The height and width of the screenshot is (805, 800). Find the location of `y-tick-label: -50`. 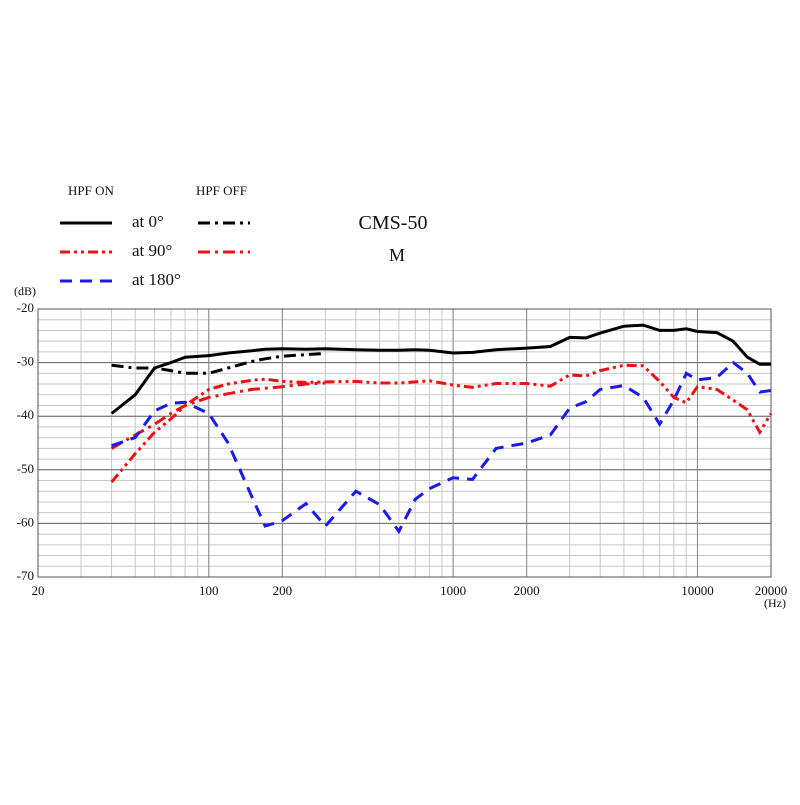

y-tick-label: -50 is located at coordinates (25, 468).